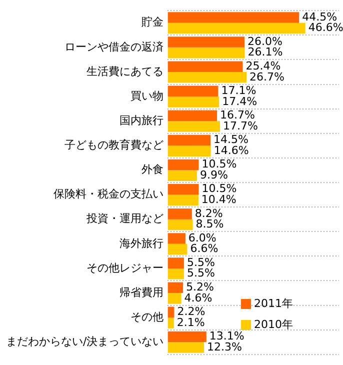 Image resolution: width=343 pixels, height=365 pixels. What do you see at coordinates (142, 243) in the screenshot?
I see `y-tick-label: 海外旅行` at bounding box center [142, 243].